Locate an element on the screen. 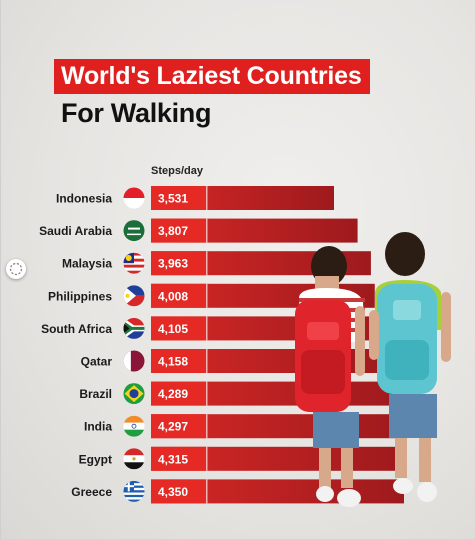 The image size is (475, 539). value-label: 3,531 is located at coordinates (173, 199).